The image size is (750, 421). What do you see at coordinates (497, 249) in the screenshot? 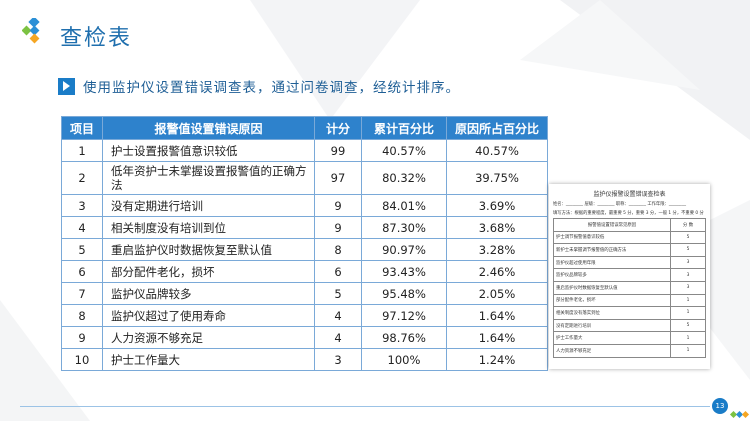
I see `cell: 3.28%` at bounding box center [497, 249].